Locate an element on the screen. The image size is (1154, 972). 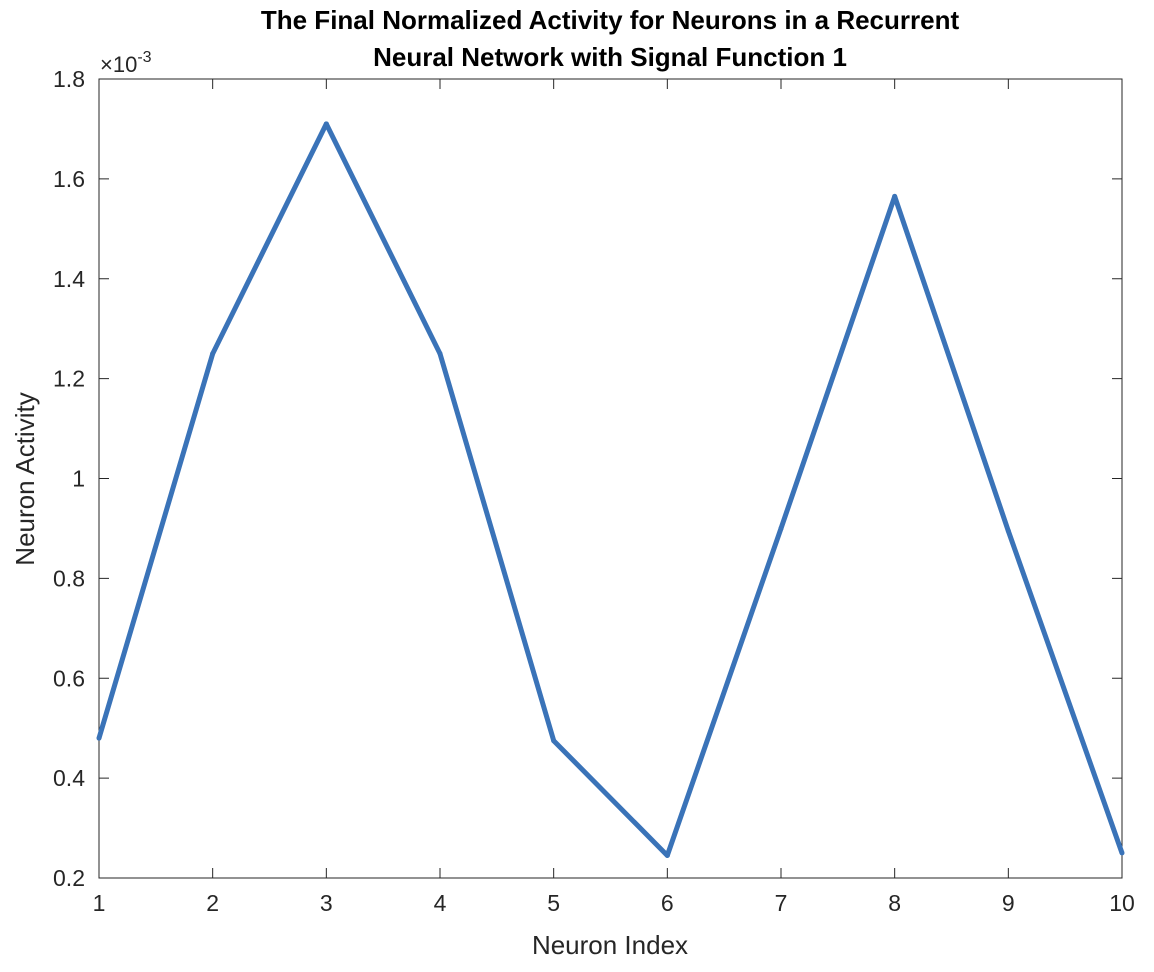
y-axis-label: Neuron Activity is located at coordinates (25, 478).